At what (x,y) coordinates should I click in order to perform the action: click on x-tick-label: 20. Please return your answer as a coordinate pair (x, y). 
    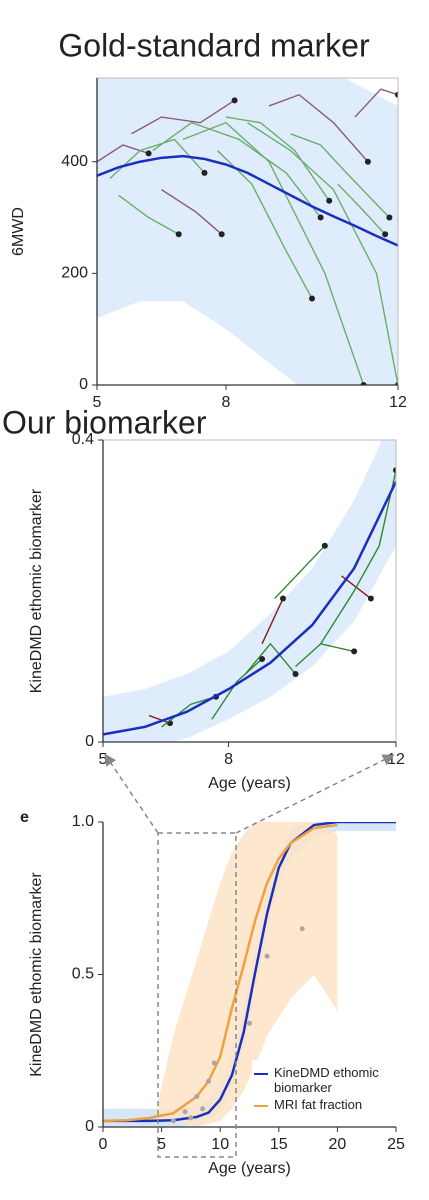
    Looking at the image, I should click on (338, 1144).